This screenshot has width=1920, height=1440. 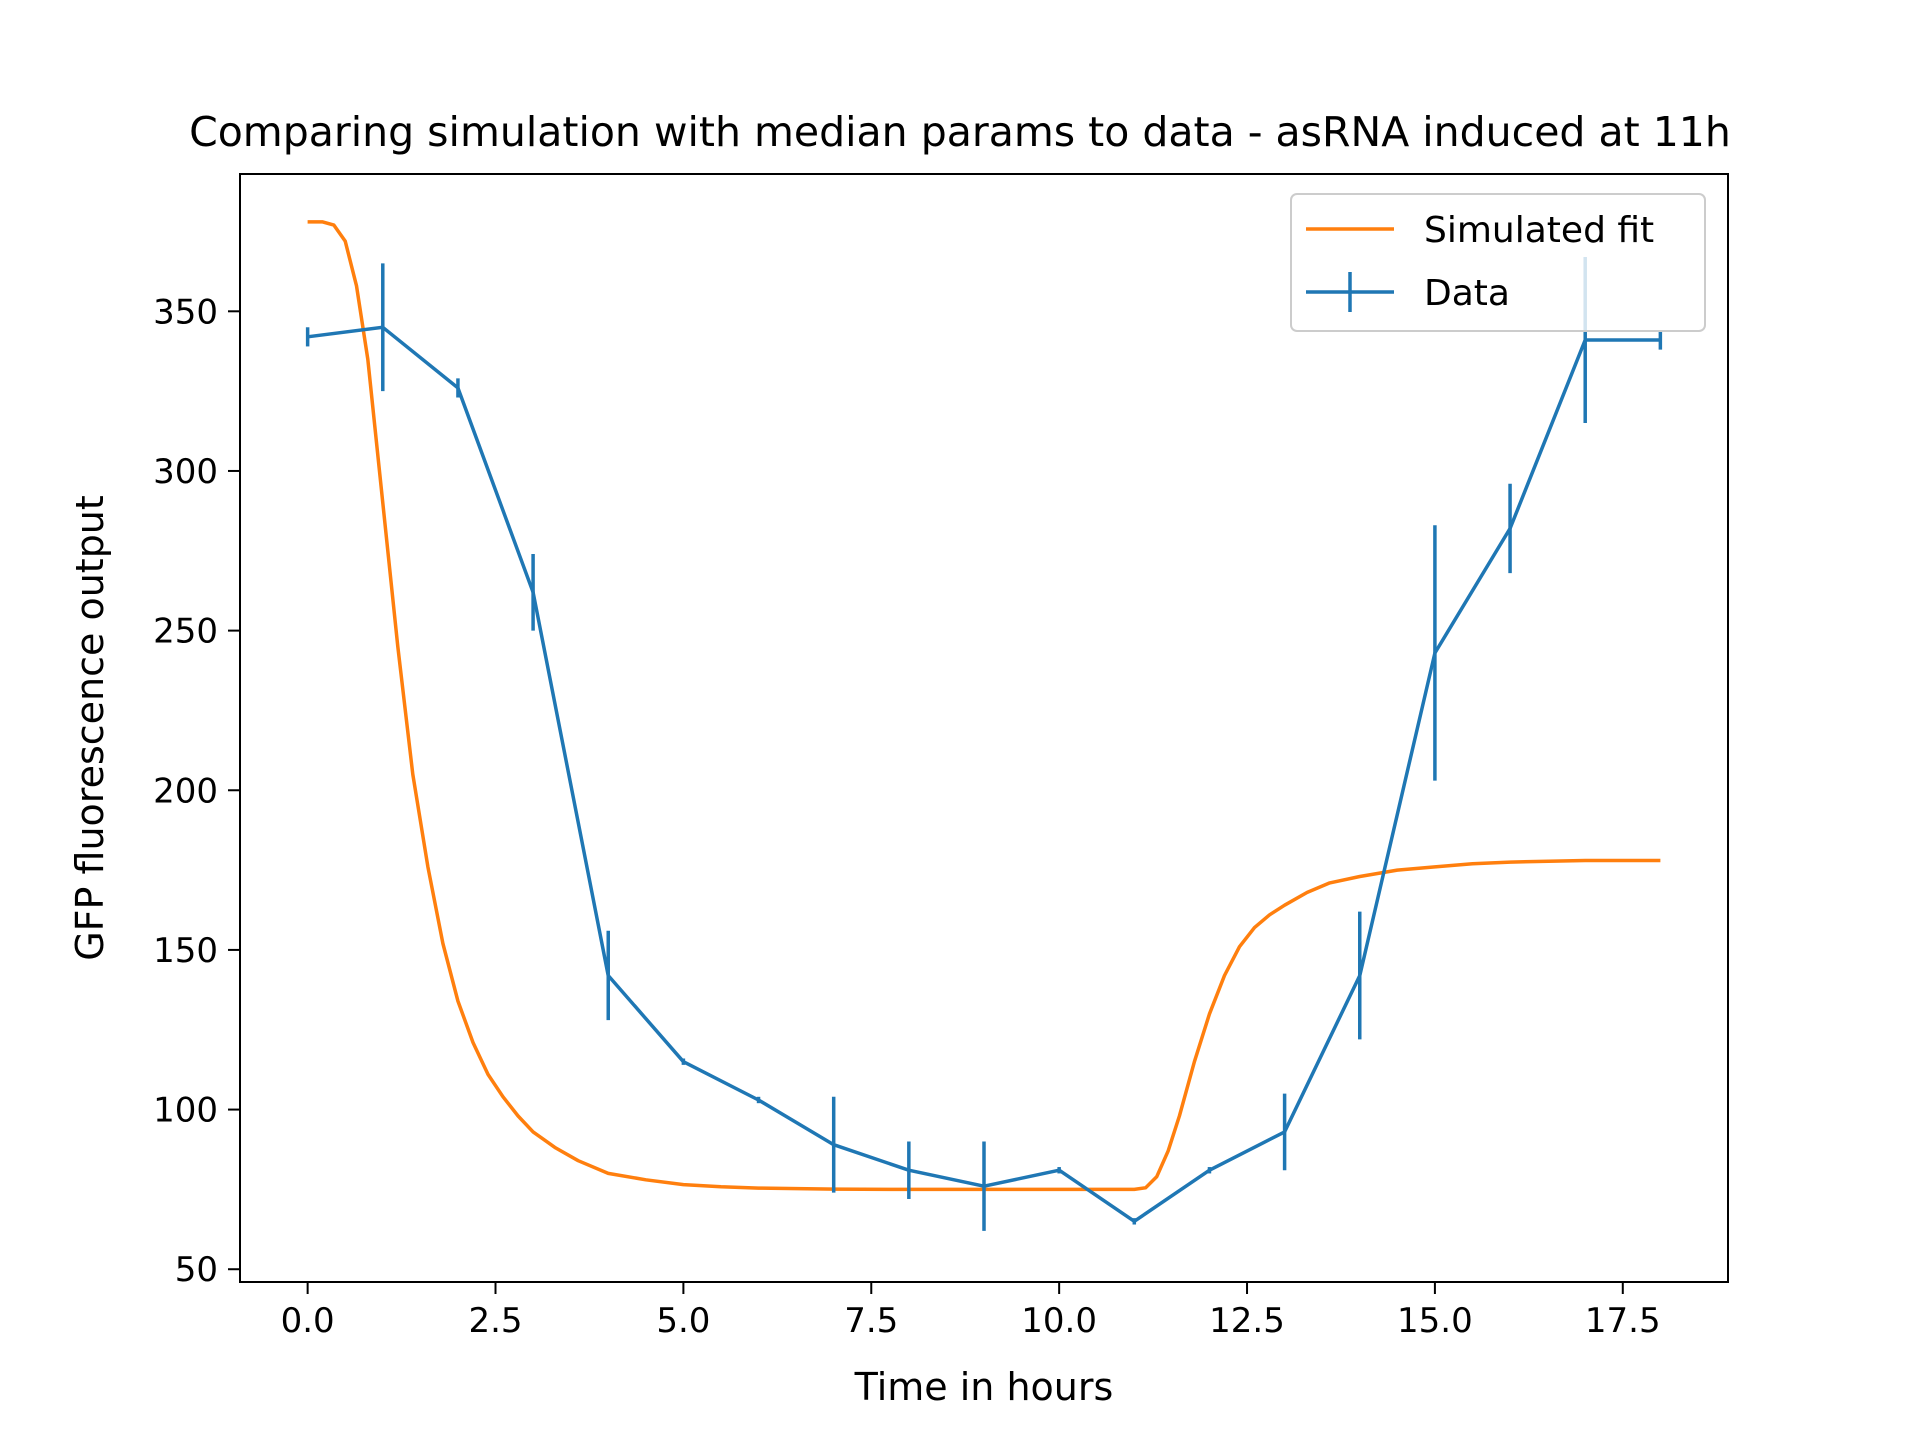 What do you see at coordinates (196, 1270) in the screenshot?
I see `y-tick-label: 50` at bounding box center [196, 1270].